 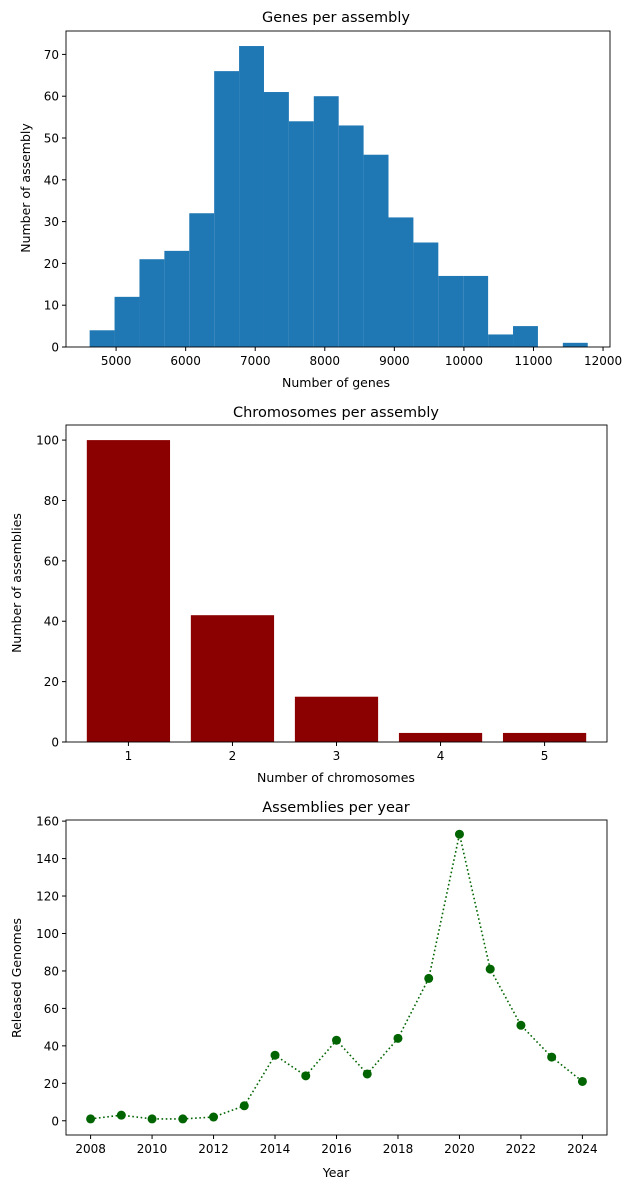 I want to click on x-tick-label: 2014, so click(x=275, y=1149).